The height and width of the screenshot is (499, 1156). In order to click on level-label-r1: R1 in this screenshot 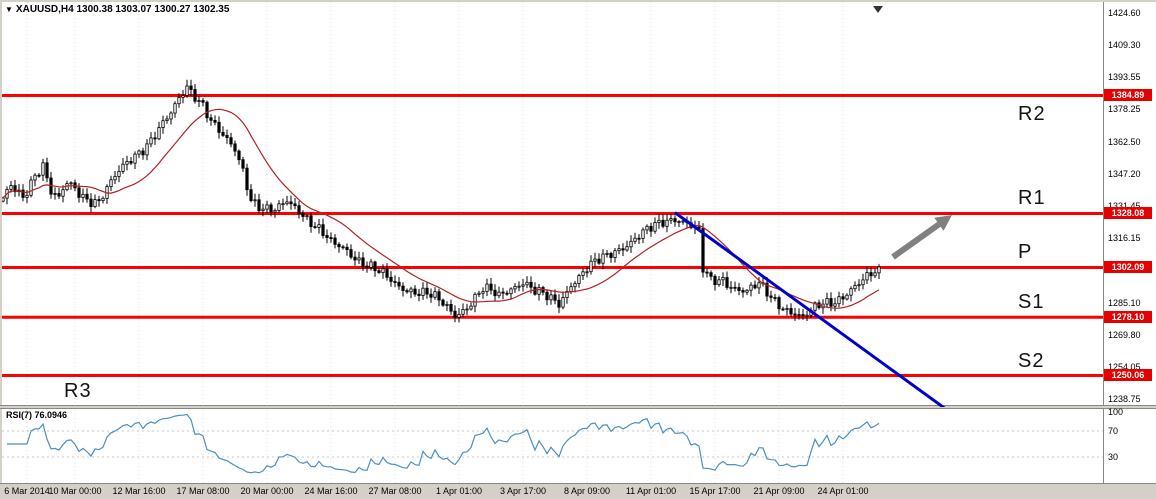, I will do `click(1032, 198)`.